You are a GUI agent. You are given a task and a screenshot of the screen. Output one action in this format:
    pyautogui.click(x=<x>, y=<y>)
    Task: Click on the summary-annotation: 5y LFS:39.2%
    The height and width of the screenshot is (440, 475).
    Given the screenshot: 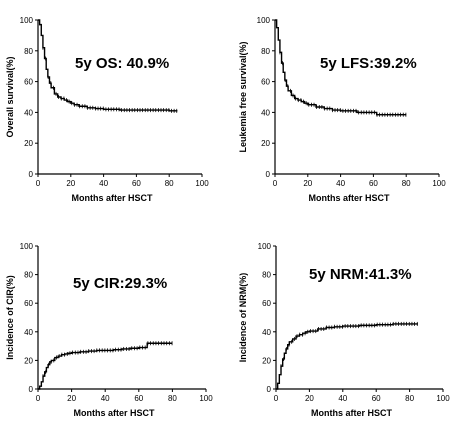 What is the action you would take?
    pyautogui.click(x=368, y=63)
    